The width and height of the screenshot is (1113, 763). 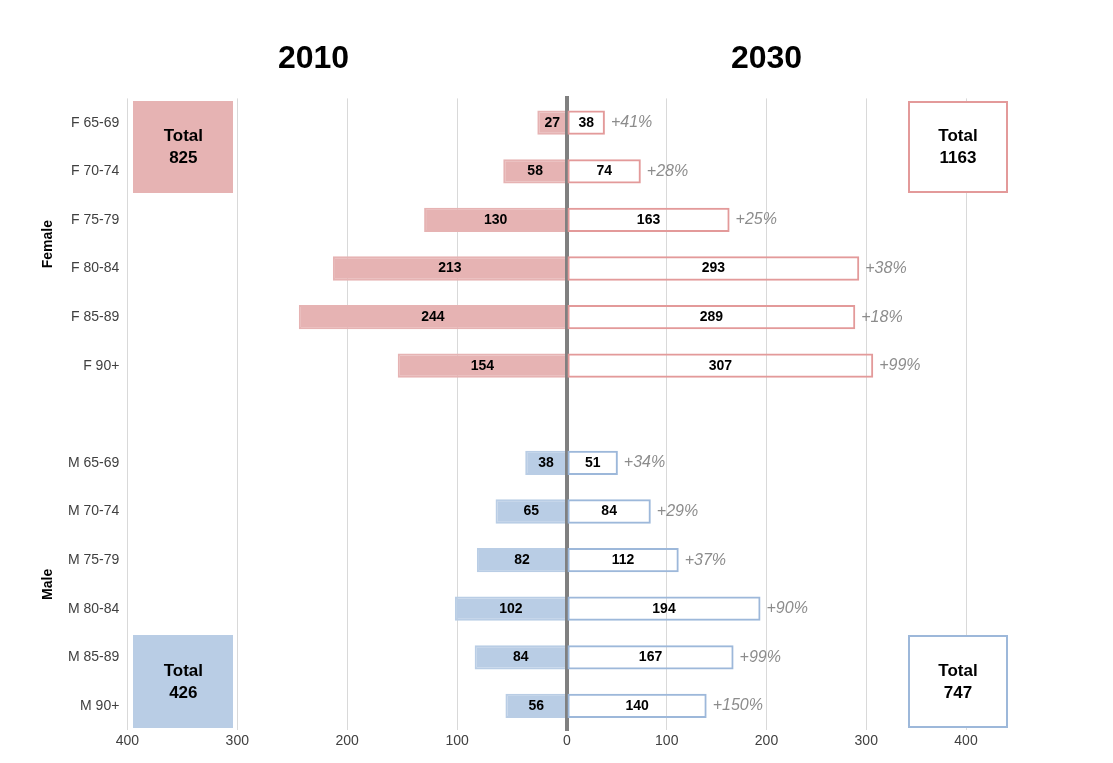 What do you see at coordinates (531, 510) in the screenshot?
I see `data-label: 65` at bounding box center [531, 510].